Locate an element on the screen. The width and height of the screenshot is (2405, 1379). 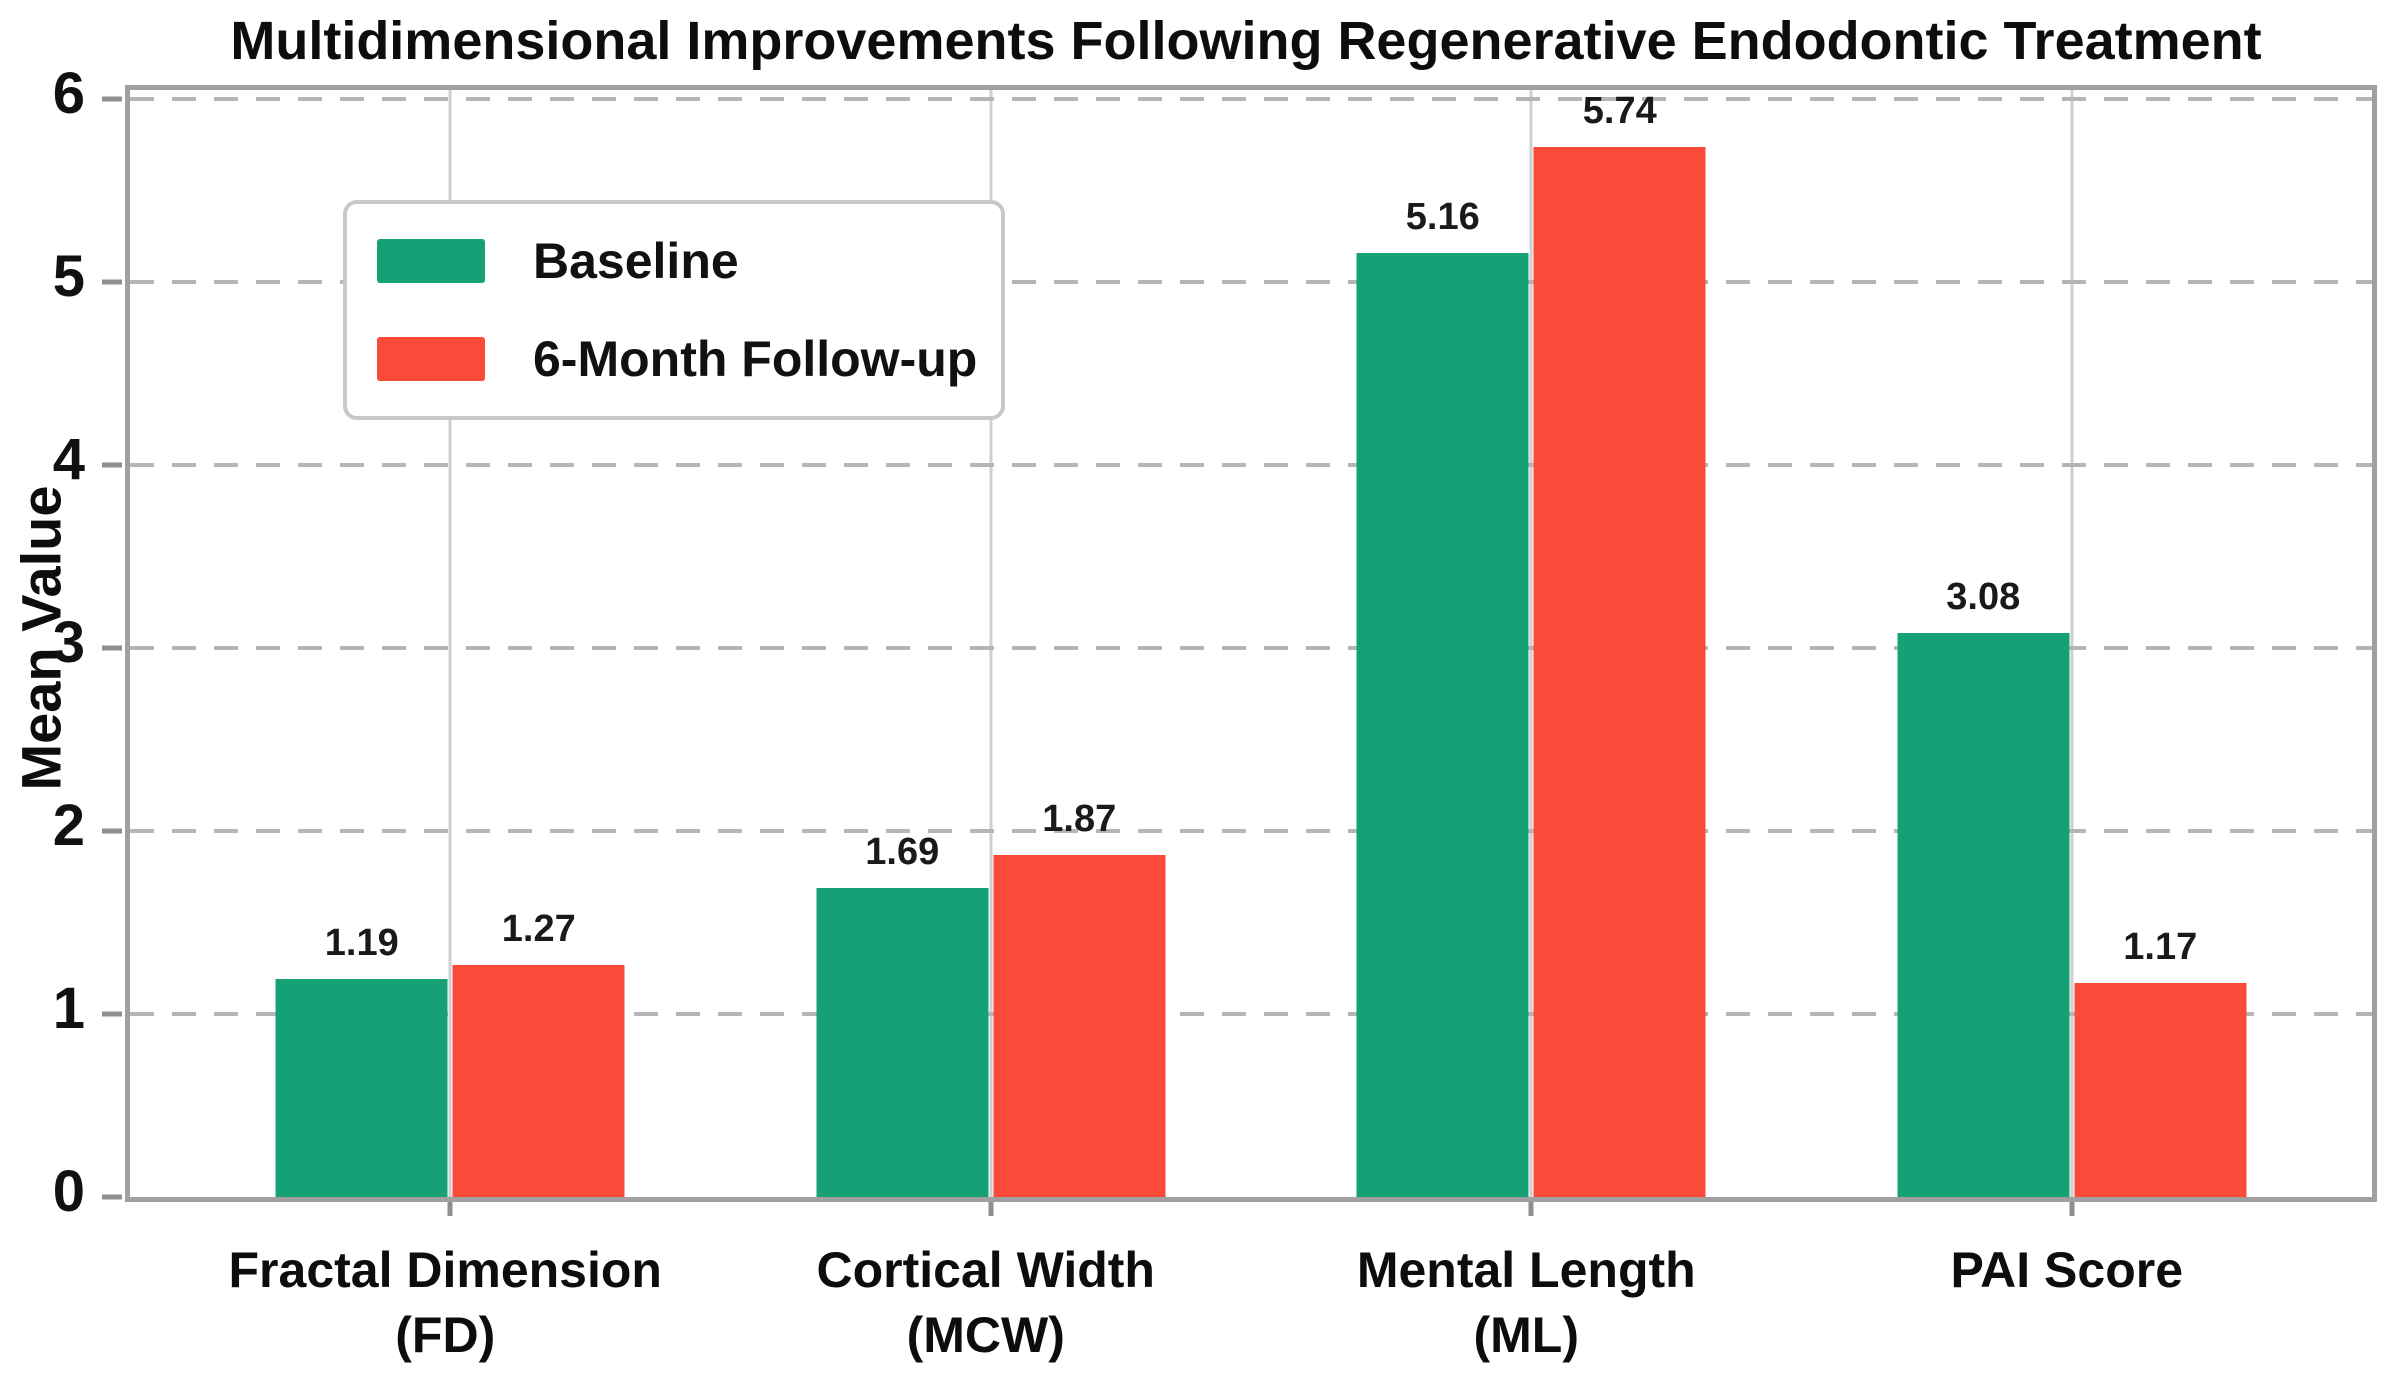
legend: Baseline 6-Month Follow-up is located at coordinates (674, 310).